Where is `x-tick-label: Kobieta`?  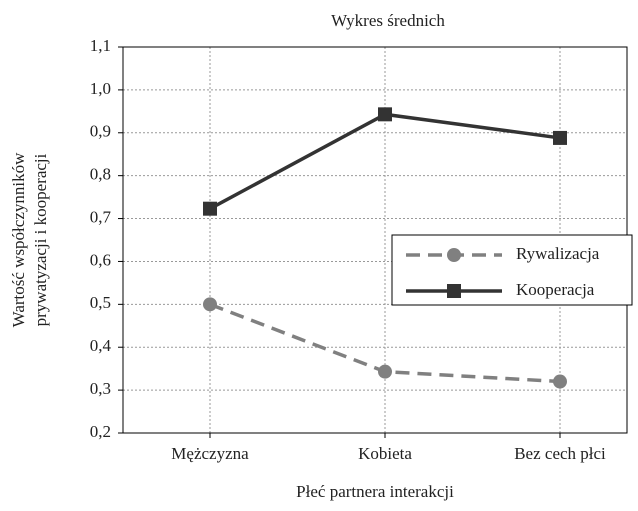 x-tick-label: Kobieta is located at coordinates (385, 453).